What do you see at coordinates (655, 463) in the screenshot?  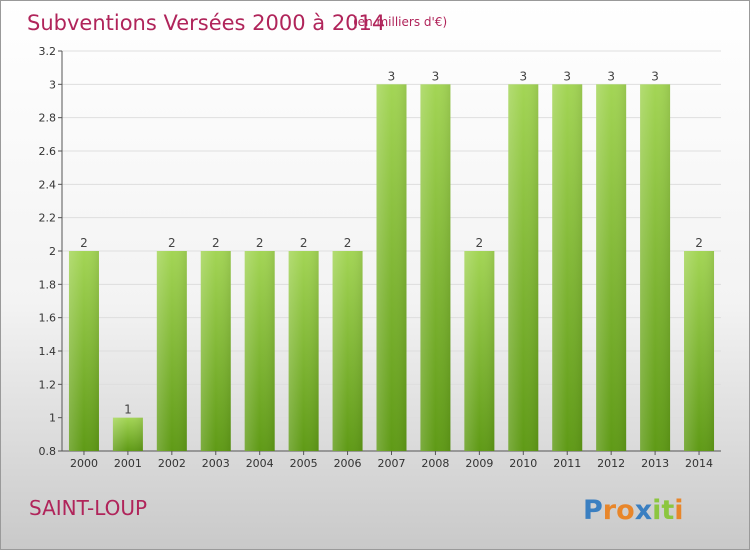 I see `x-tick-label: 2013` at bounding box center [655, 463].